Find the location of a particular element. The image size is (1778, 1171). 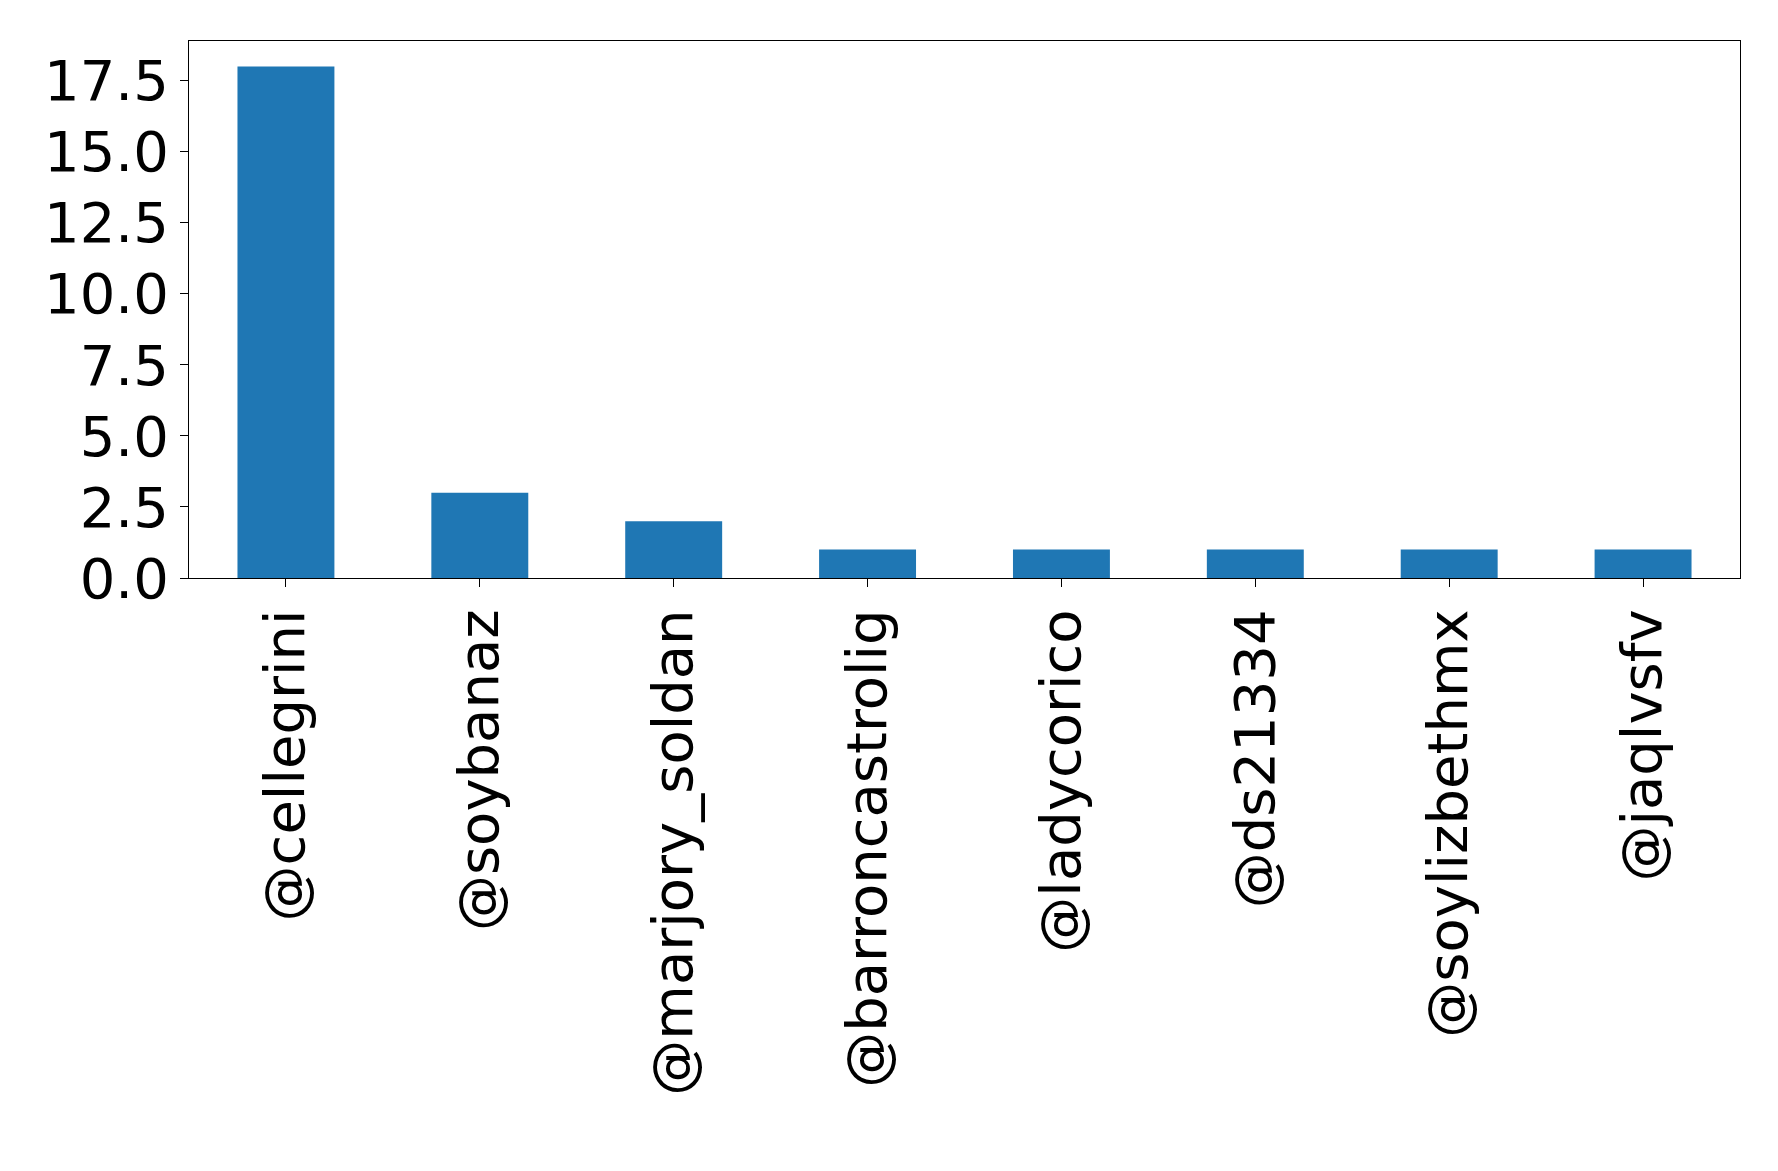

y-tick-label: 7.5 is located at coordinates (124, 365).